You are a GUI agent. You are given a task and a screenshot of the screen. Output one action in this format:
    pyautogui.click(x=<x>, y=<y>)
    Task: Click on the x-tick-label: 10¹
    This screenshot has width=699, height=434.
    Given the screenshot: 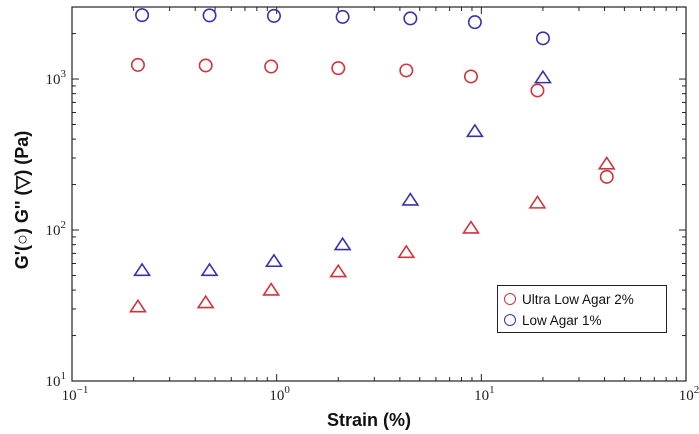 What is the action you would take?
    pyautogui.click(x=484, y=394)
    